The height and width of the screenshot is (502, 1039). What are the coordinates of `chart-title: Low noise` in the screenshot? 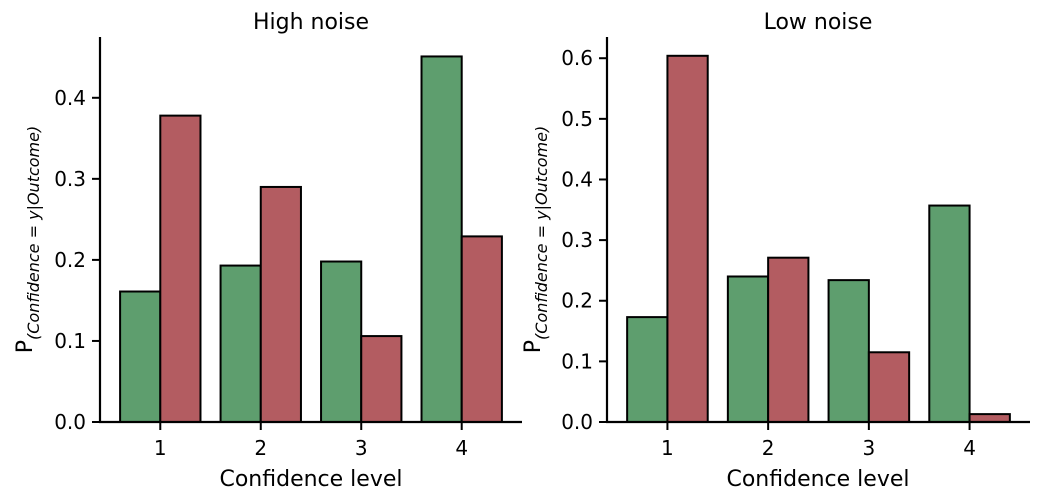 It's located at (818, 22).